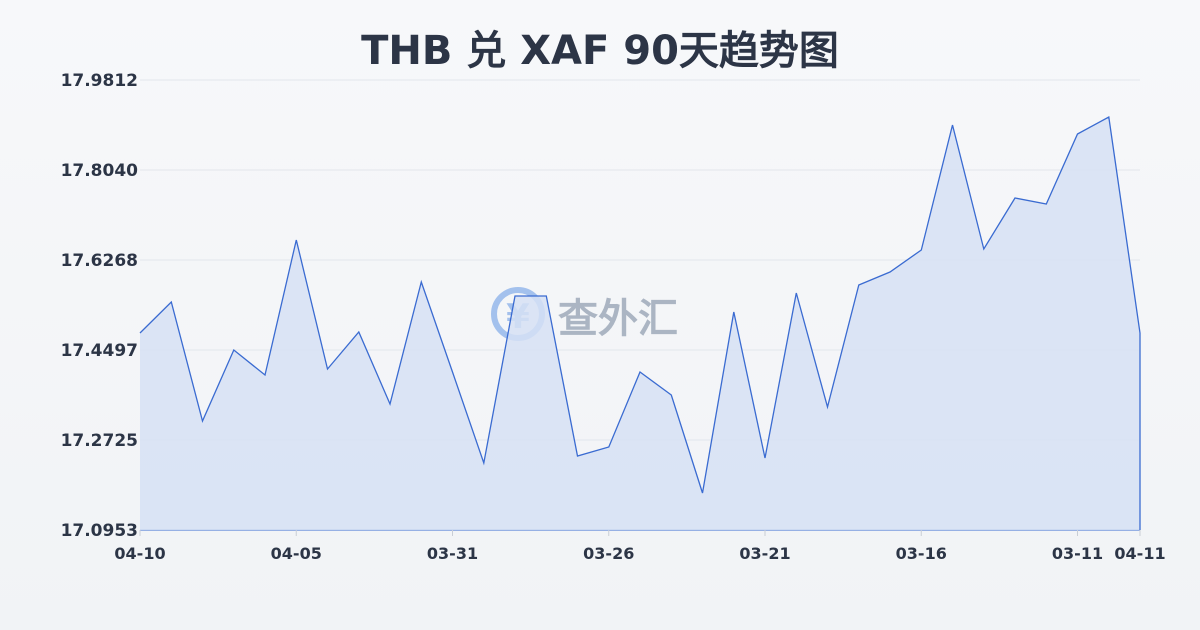  I want to click on x-tick-label: 04-05, so click(296, 553).